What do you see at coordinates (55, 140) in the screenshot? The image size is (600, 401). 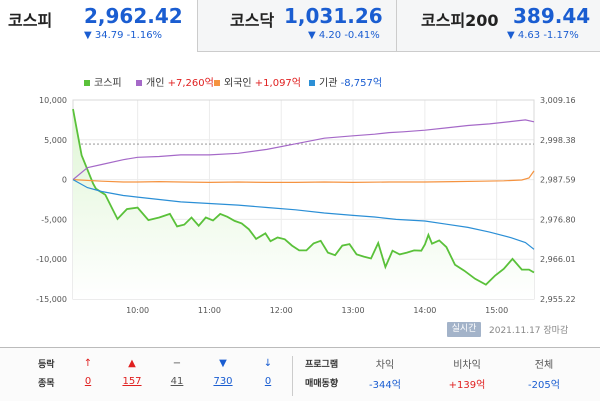 I see `left-tick-label: 5,000` at bounding box center [55, 140].